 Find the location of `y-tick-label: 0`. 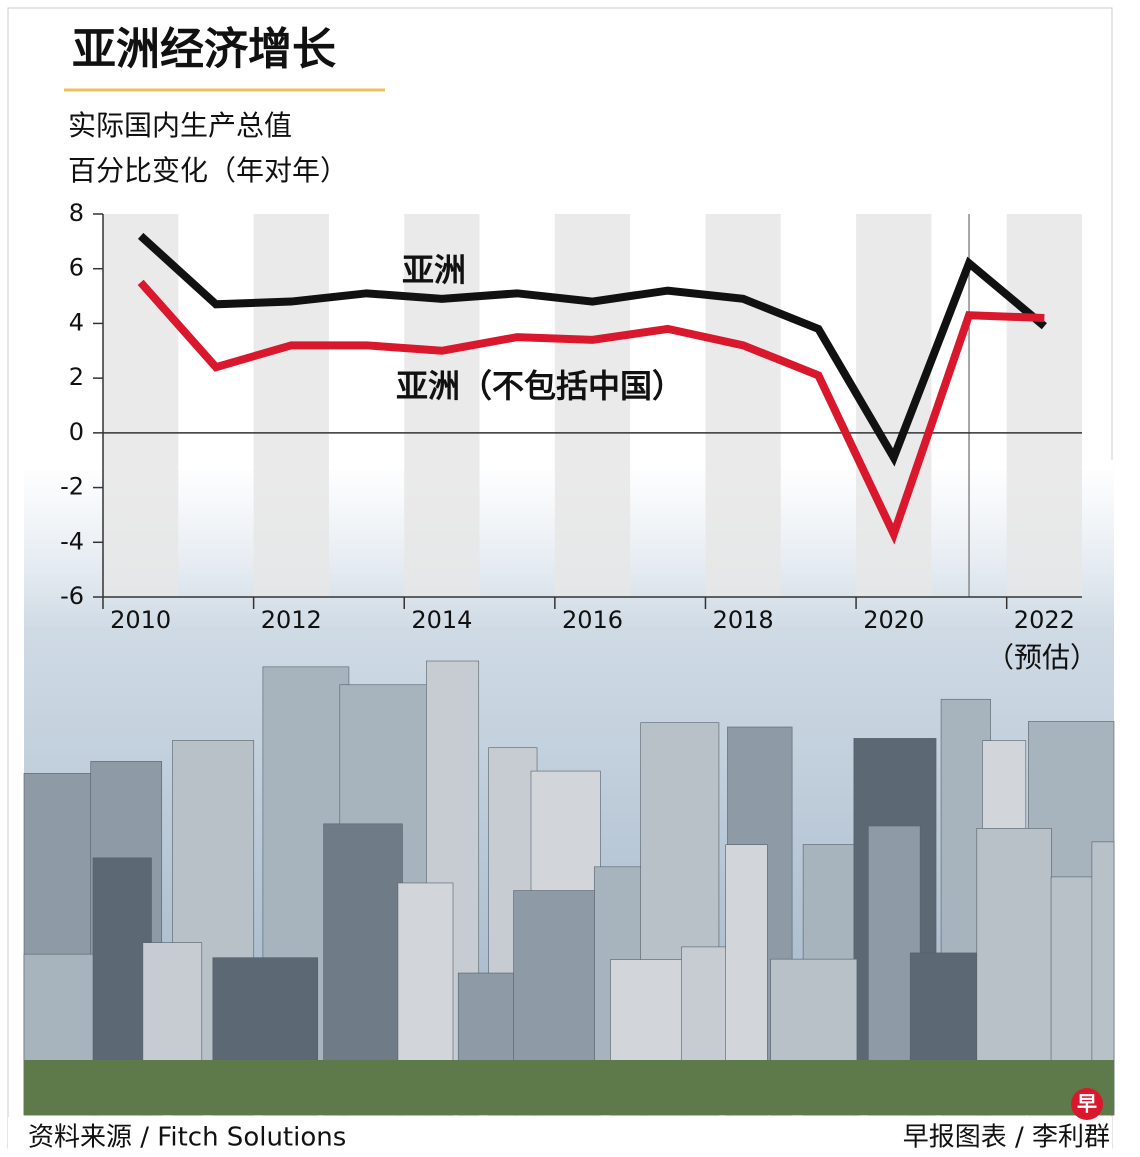

y-tick-label: 0 is located at coordinates (76, 432).